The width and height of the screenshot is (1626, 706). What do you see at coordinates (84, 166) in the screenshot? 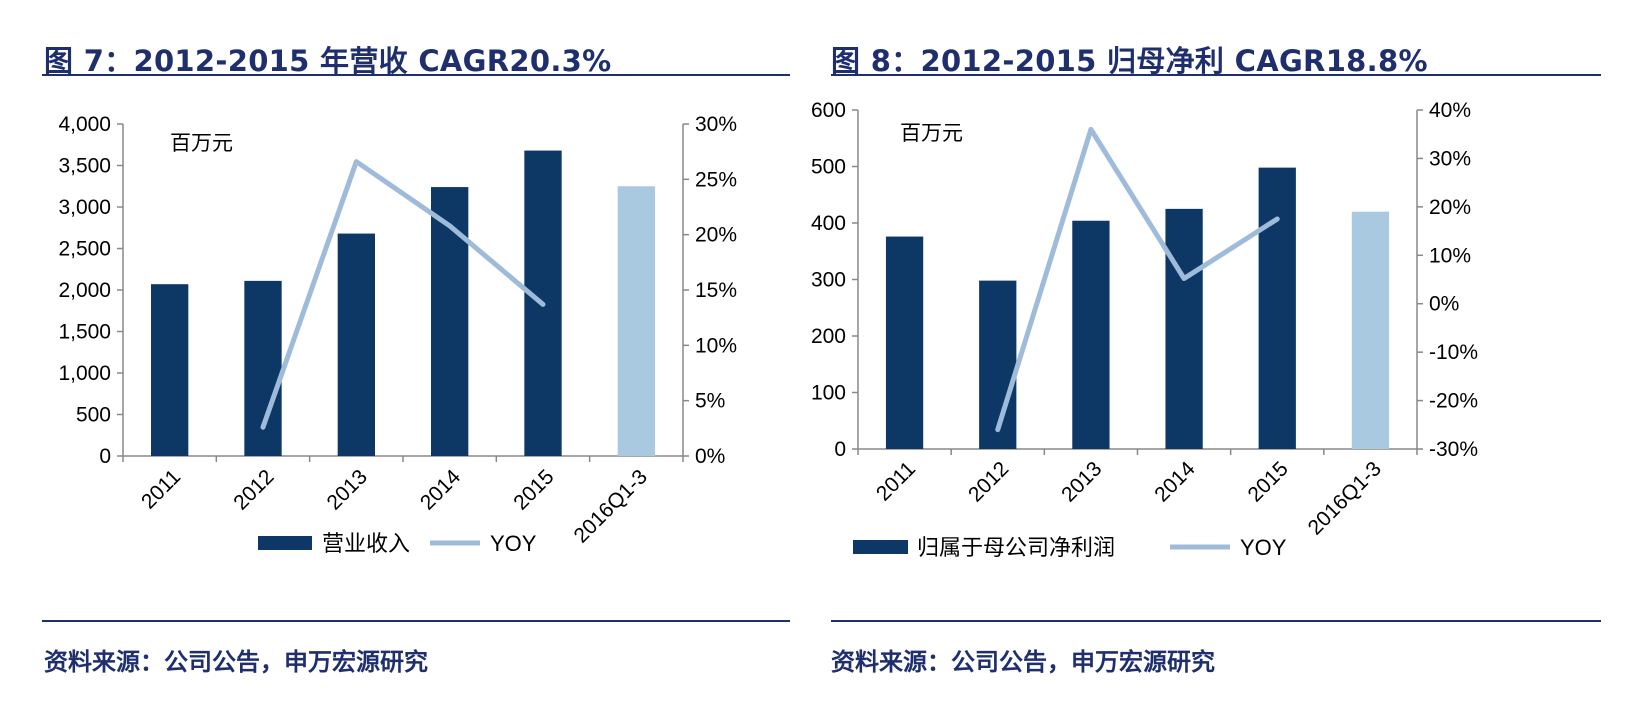
I see `y-tick-label-left: 3,500` at bounding box center [84, 166].